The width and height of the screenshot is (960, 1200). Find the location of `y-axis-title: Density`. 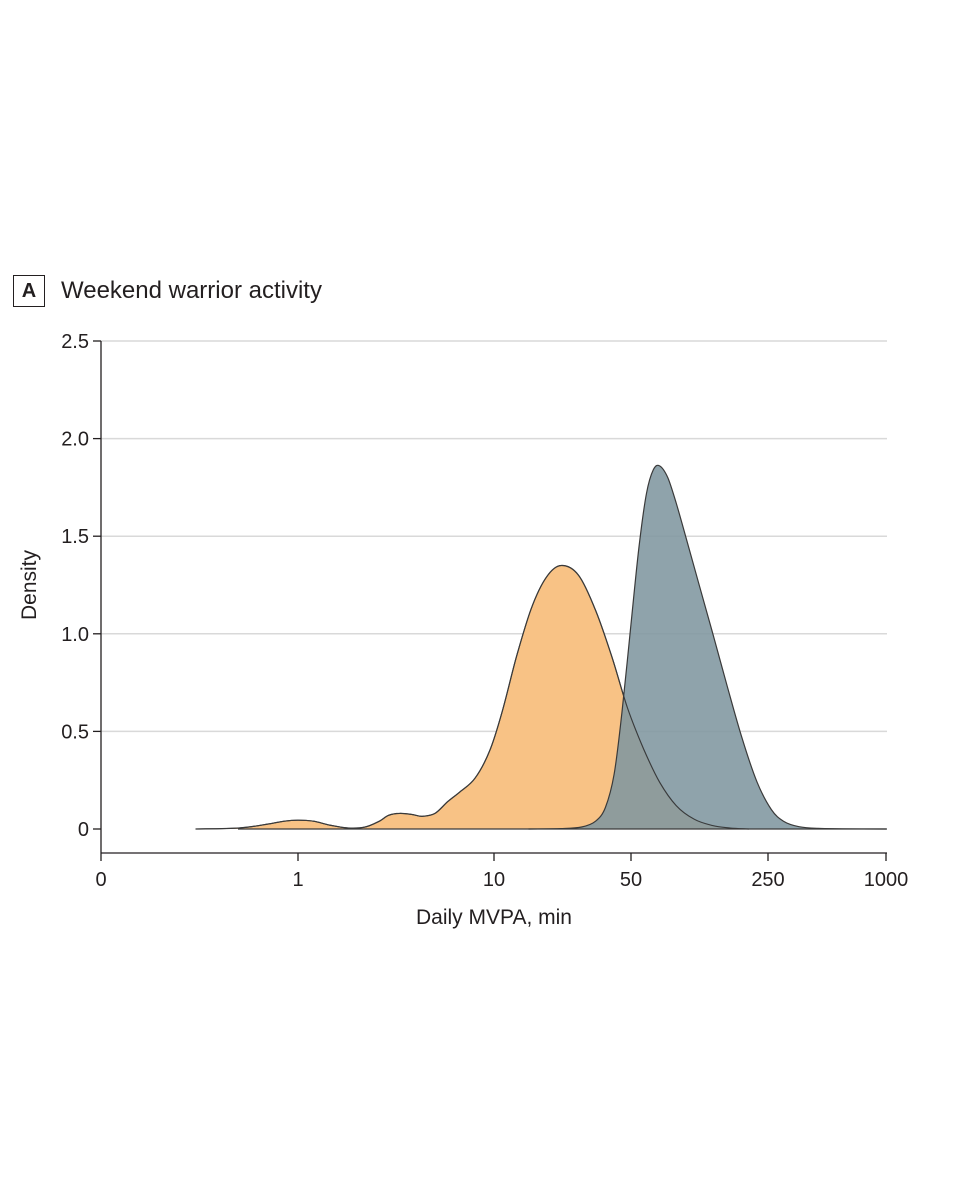

y-axis-title: Density is located at coordinates (29, 584).